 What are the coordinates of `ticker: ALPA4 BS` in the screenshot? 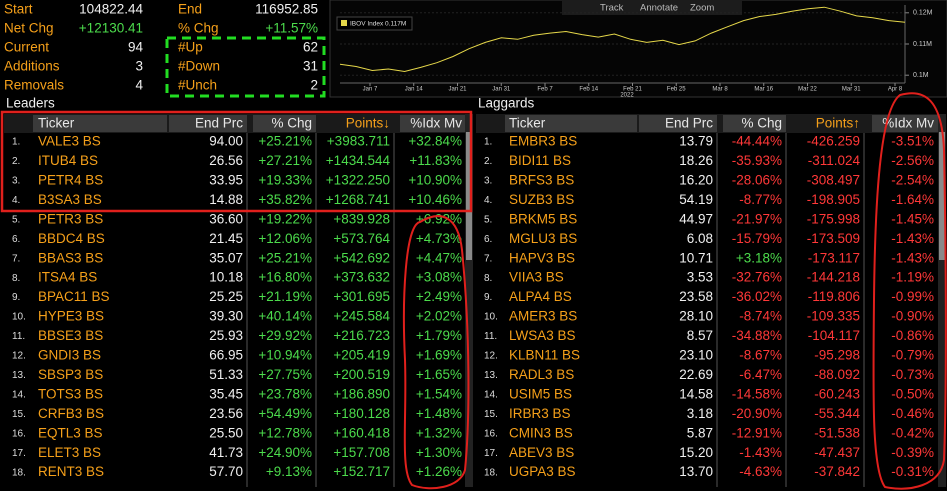 It's located at (540, 296).